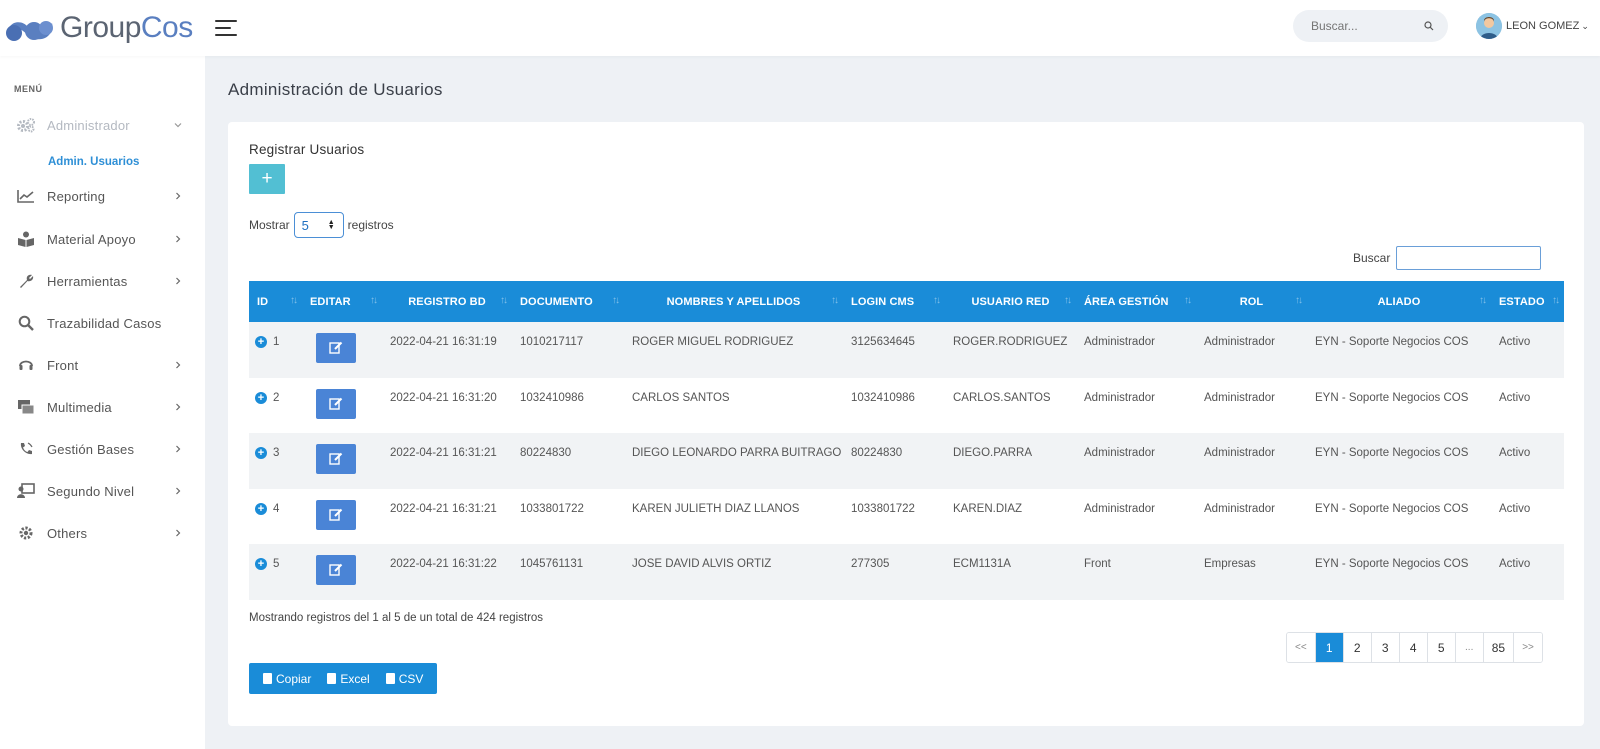 This screenshot has width=1600, height=749. Describe the element at coordinates (1413, 647) in the screenshot. I see `pagination-page: 4` at that location.